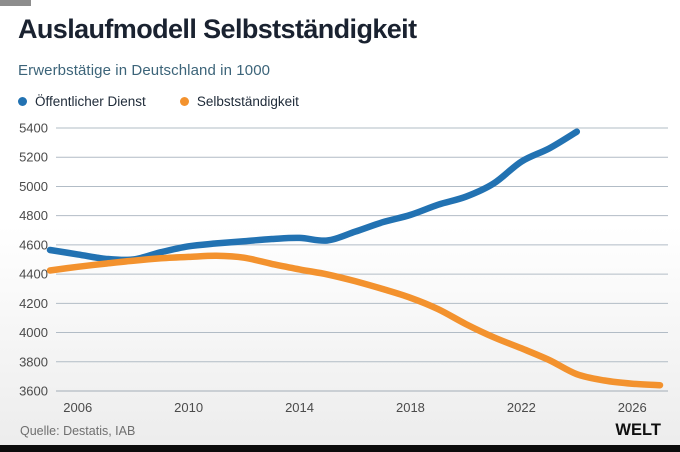 The height and width of the screenshot is (452, 680). Describe the element at coordinates (340, 448) in the screenshot. I see `bottom-black-bar` at that location.